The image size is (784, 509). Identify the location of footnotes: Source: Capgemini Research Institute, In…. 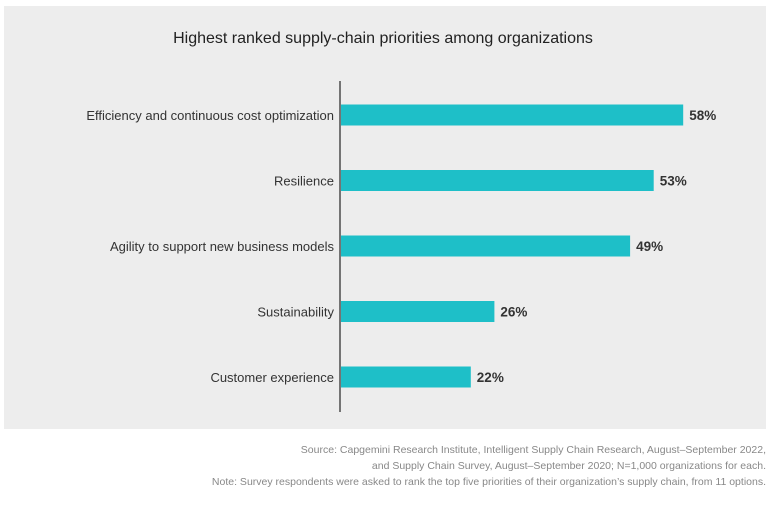
(416, 466).